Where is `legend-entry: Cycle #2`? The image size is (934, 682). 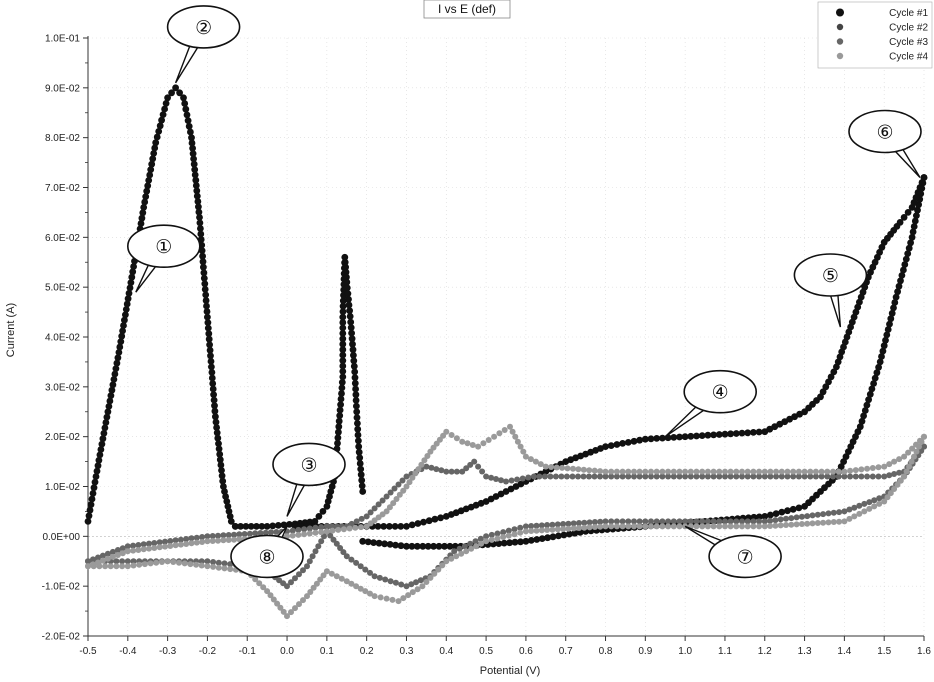
legend-entry: Cycle #2 is located at coordinates (908, 28).